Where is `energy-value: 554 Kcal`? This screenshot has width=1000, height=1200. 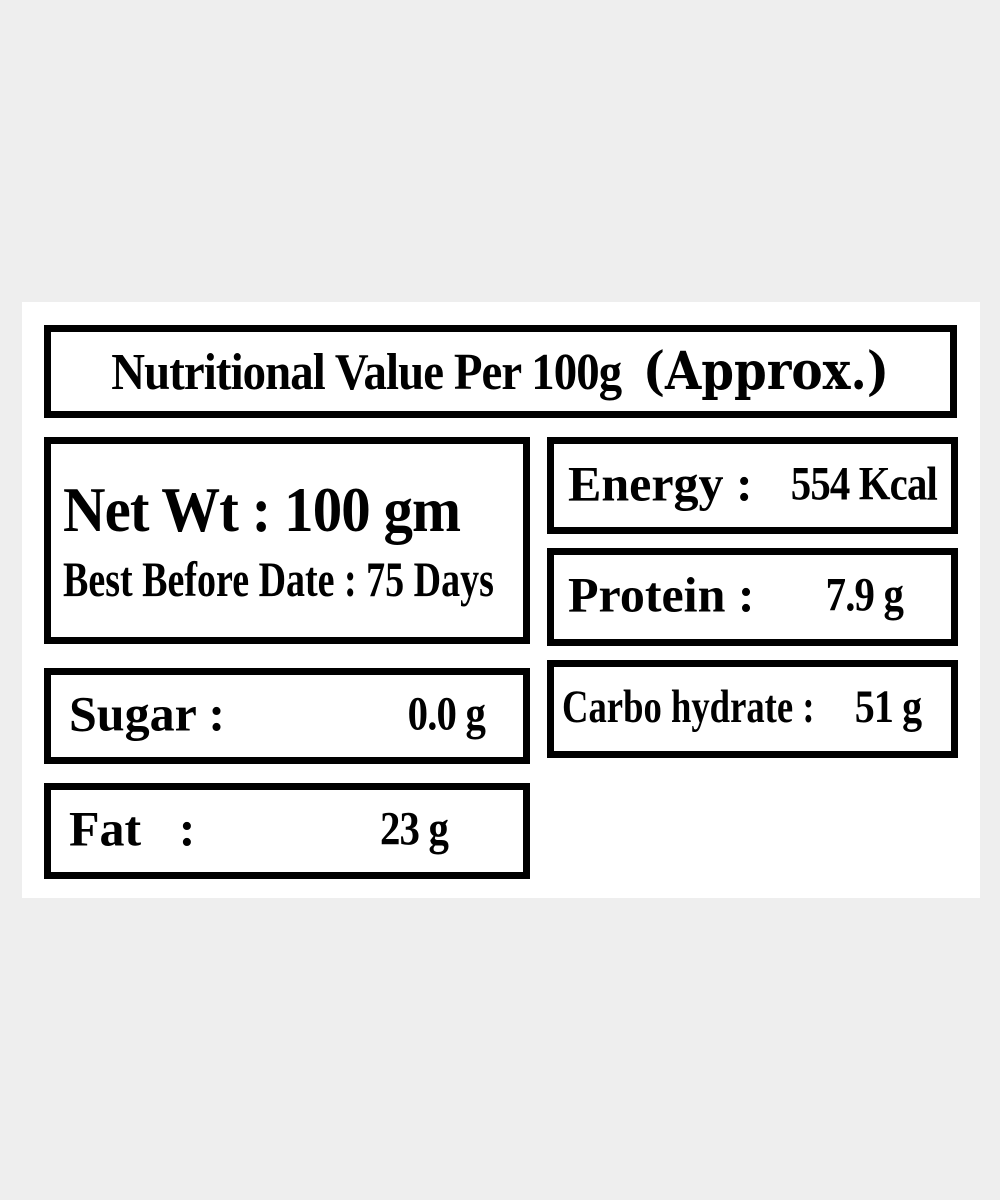 energy-value: 554 Kcal is located at coordinates (864, 483).